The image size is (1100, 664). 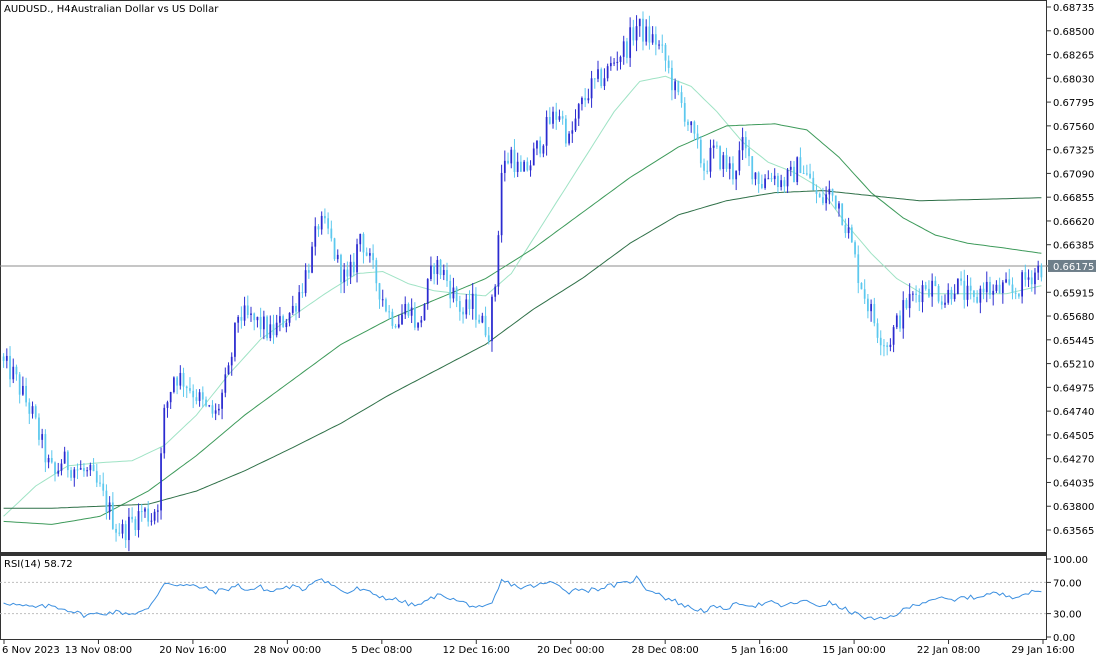 I want to click on price-tick-label: 0.64740, so click(x=1073, y=412).